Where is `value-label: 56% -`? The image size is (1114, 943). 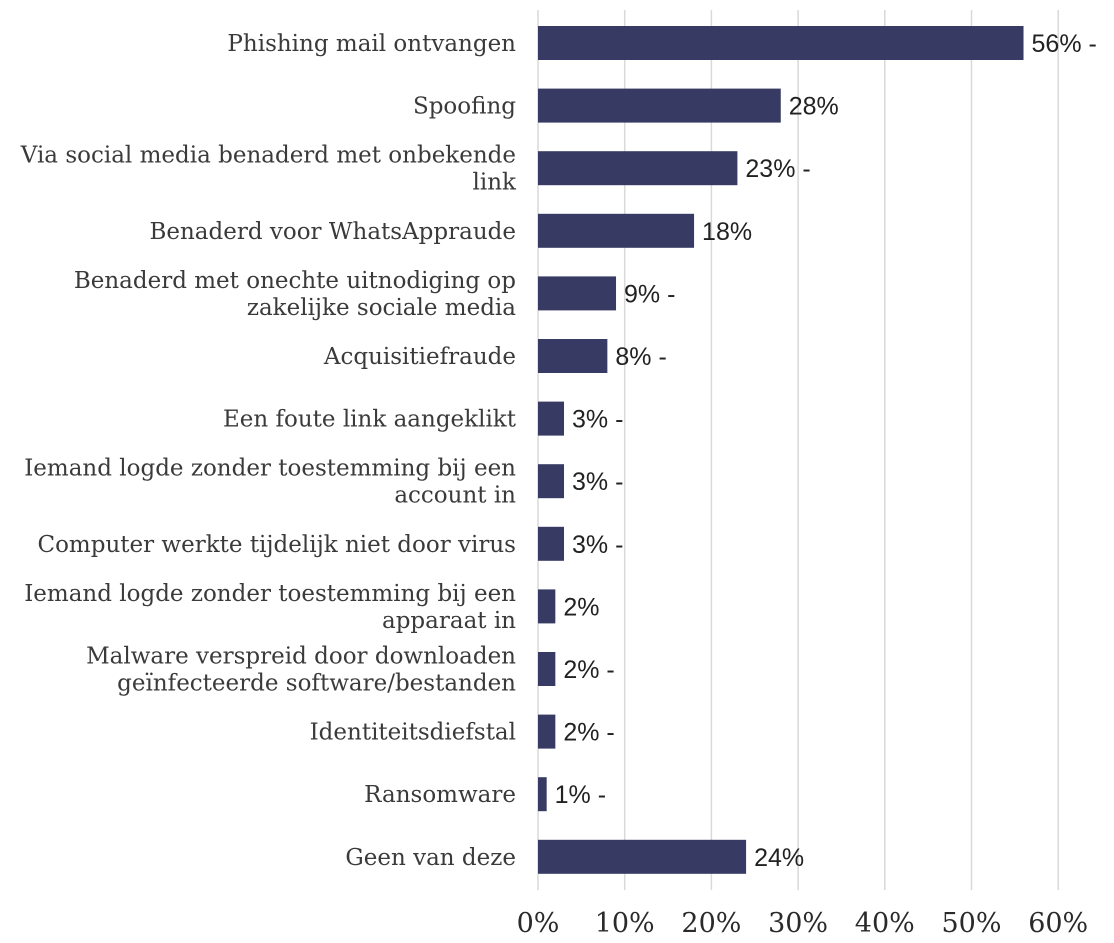
value-label: 56% - is located at coordinates (1064, 44).